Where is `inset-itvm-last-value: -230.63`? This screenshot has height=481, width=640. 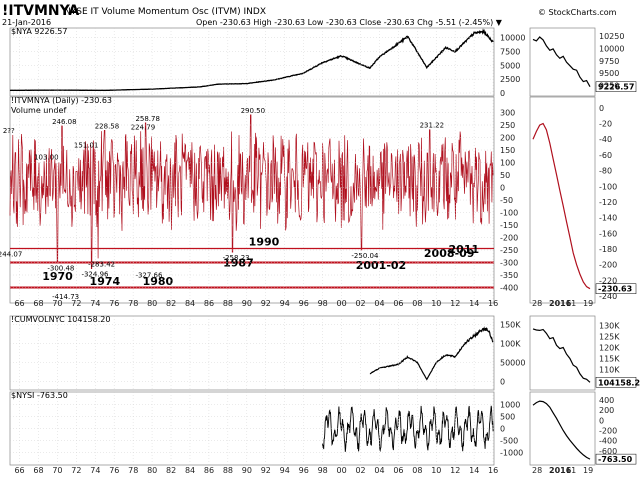
inset-itvm-last-value: -230.63 is located at coordinates (615, 289).